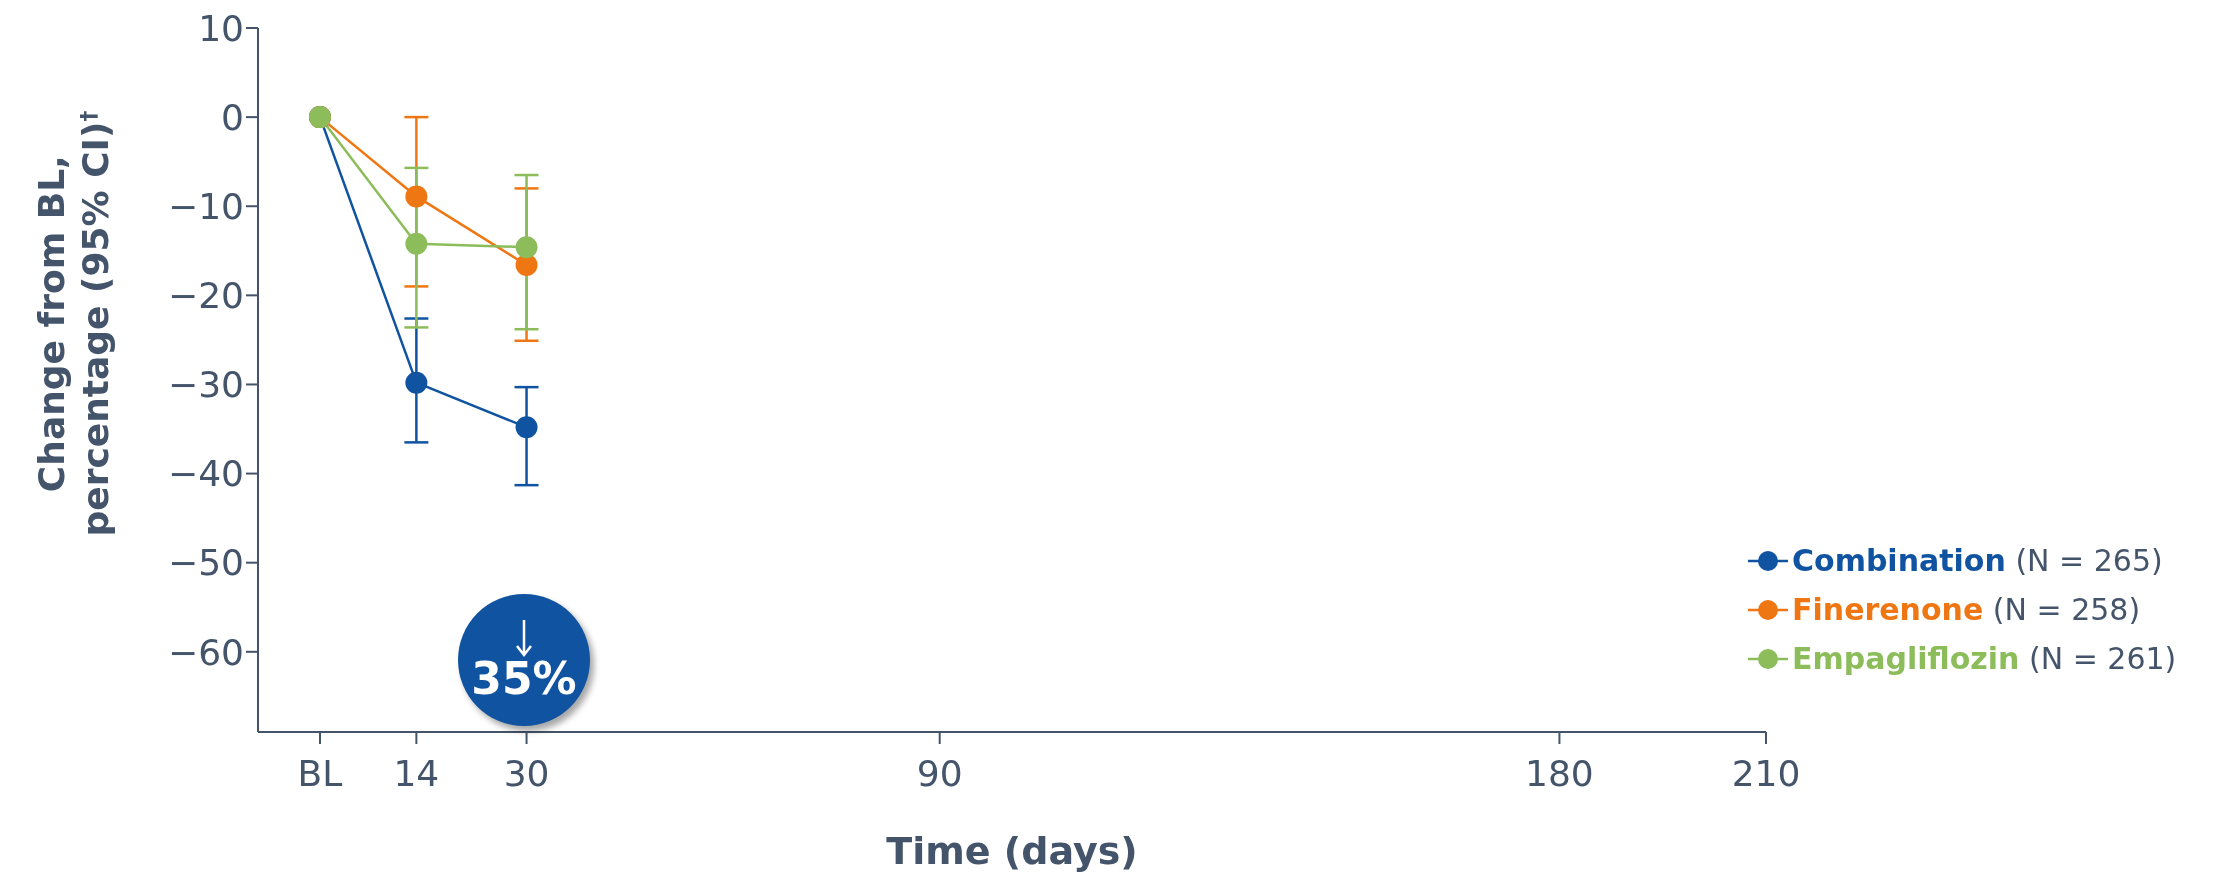 This screenshot has width=2216, height=890. What do you see at coordinates (206, 563) in the screenshot?
I see `y-tick-label: −50` at bounding box center [206, 563].